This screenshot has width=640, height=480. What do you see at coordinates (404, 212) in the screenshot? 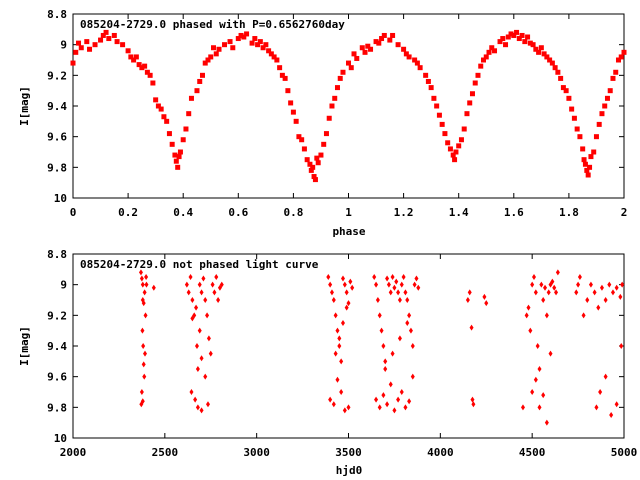
I see `phased-x-tick-label: 1.2` at bounding box center [404, 212].